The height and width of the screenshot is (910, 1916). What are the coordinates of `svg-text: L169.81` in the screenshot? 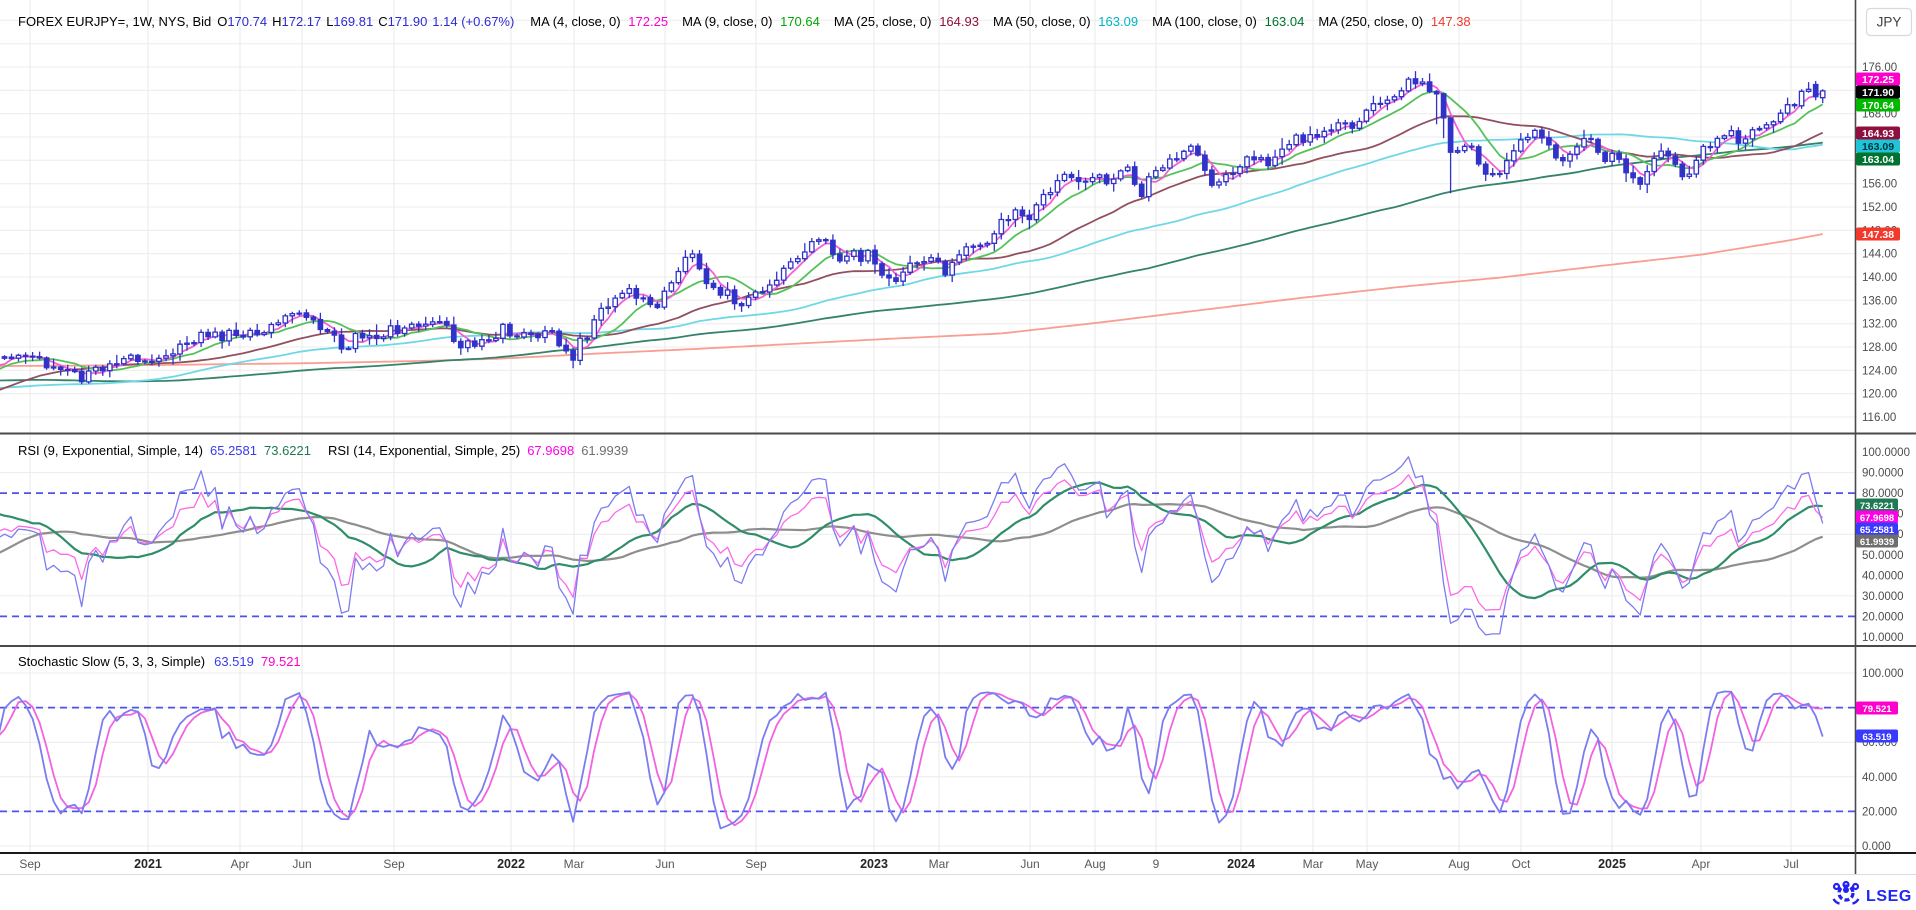 It's located at (349, 21).